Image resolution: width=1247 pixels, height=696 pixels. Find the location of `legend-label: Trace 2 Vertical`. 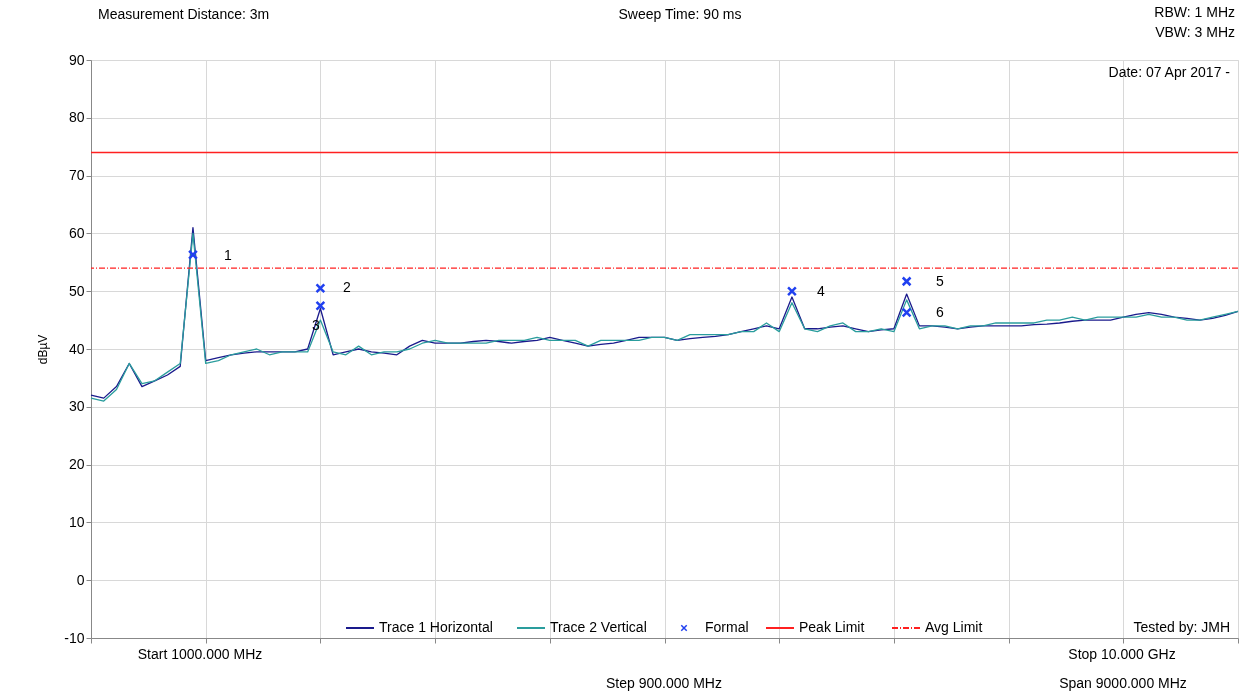

legend-label: Trace 2 Vertical is located at coordinates (598, 627).